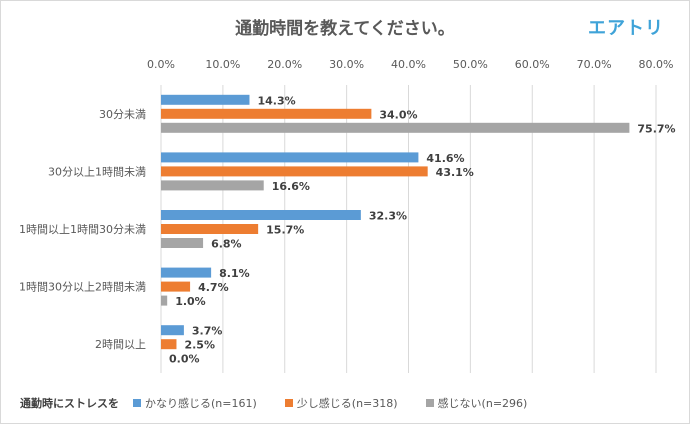 The image size is (690, 424). I want to click on legend-label: 少し感じる(n=318), so click(347, 403).